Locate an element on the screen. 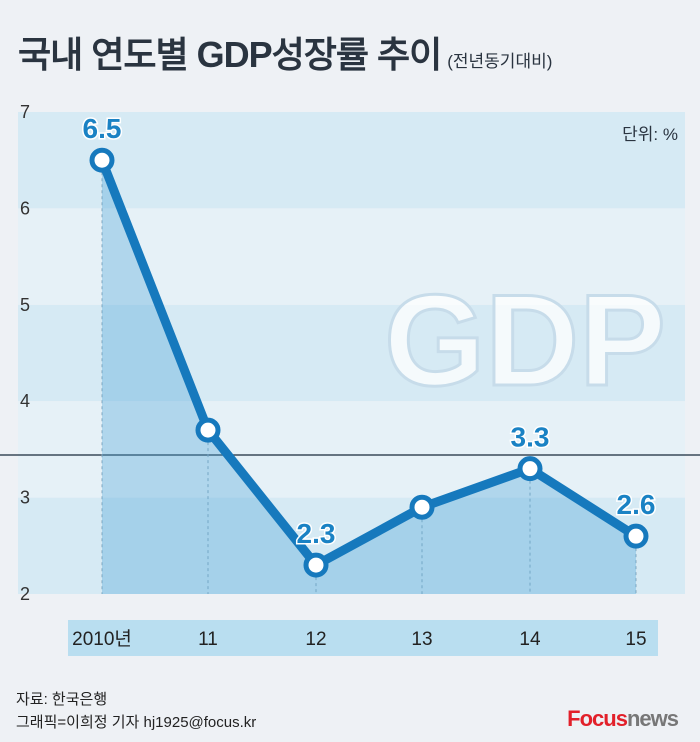 The height and width of the screenshot is (742, 700). x-tick-label: 12 is located at coordinates (315, 639).